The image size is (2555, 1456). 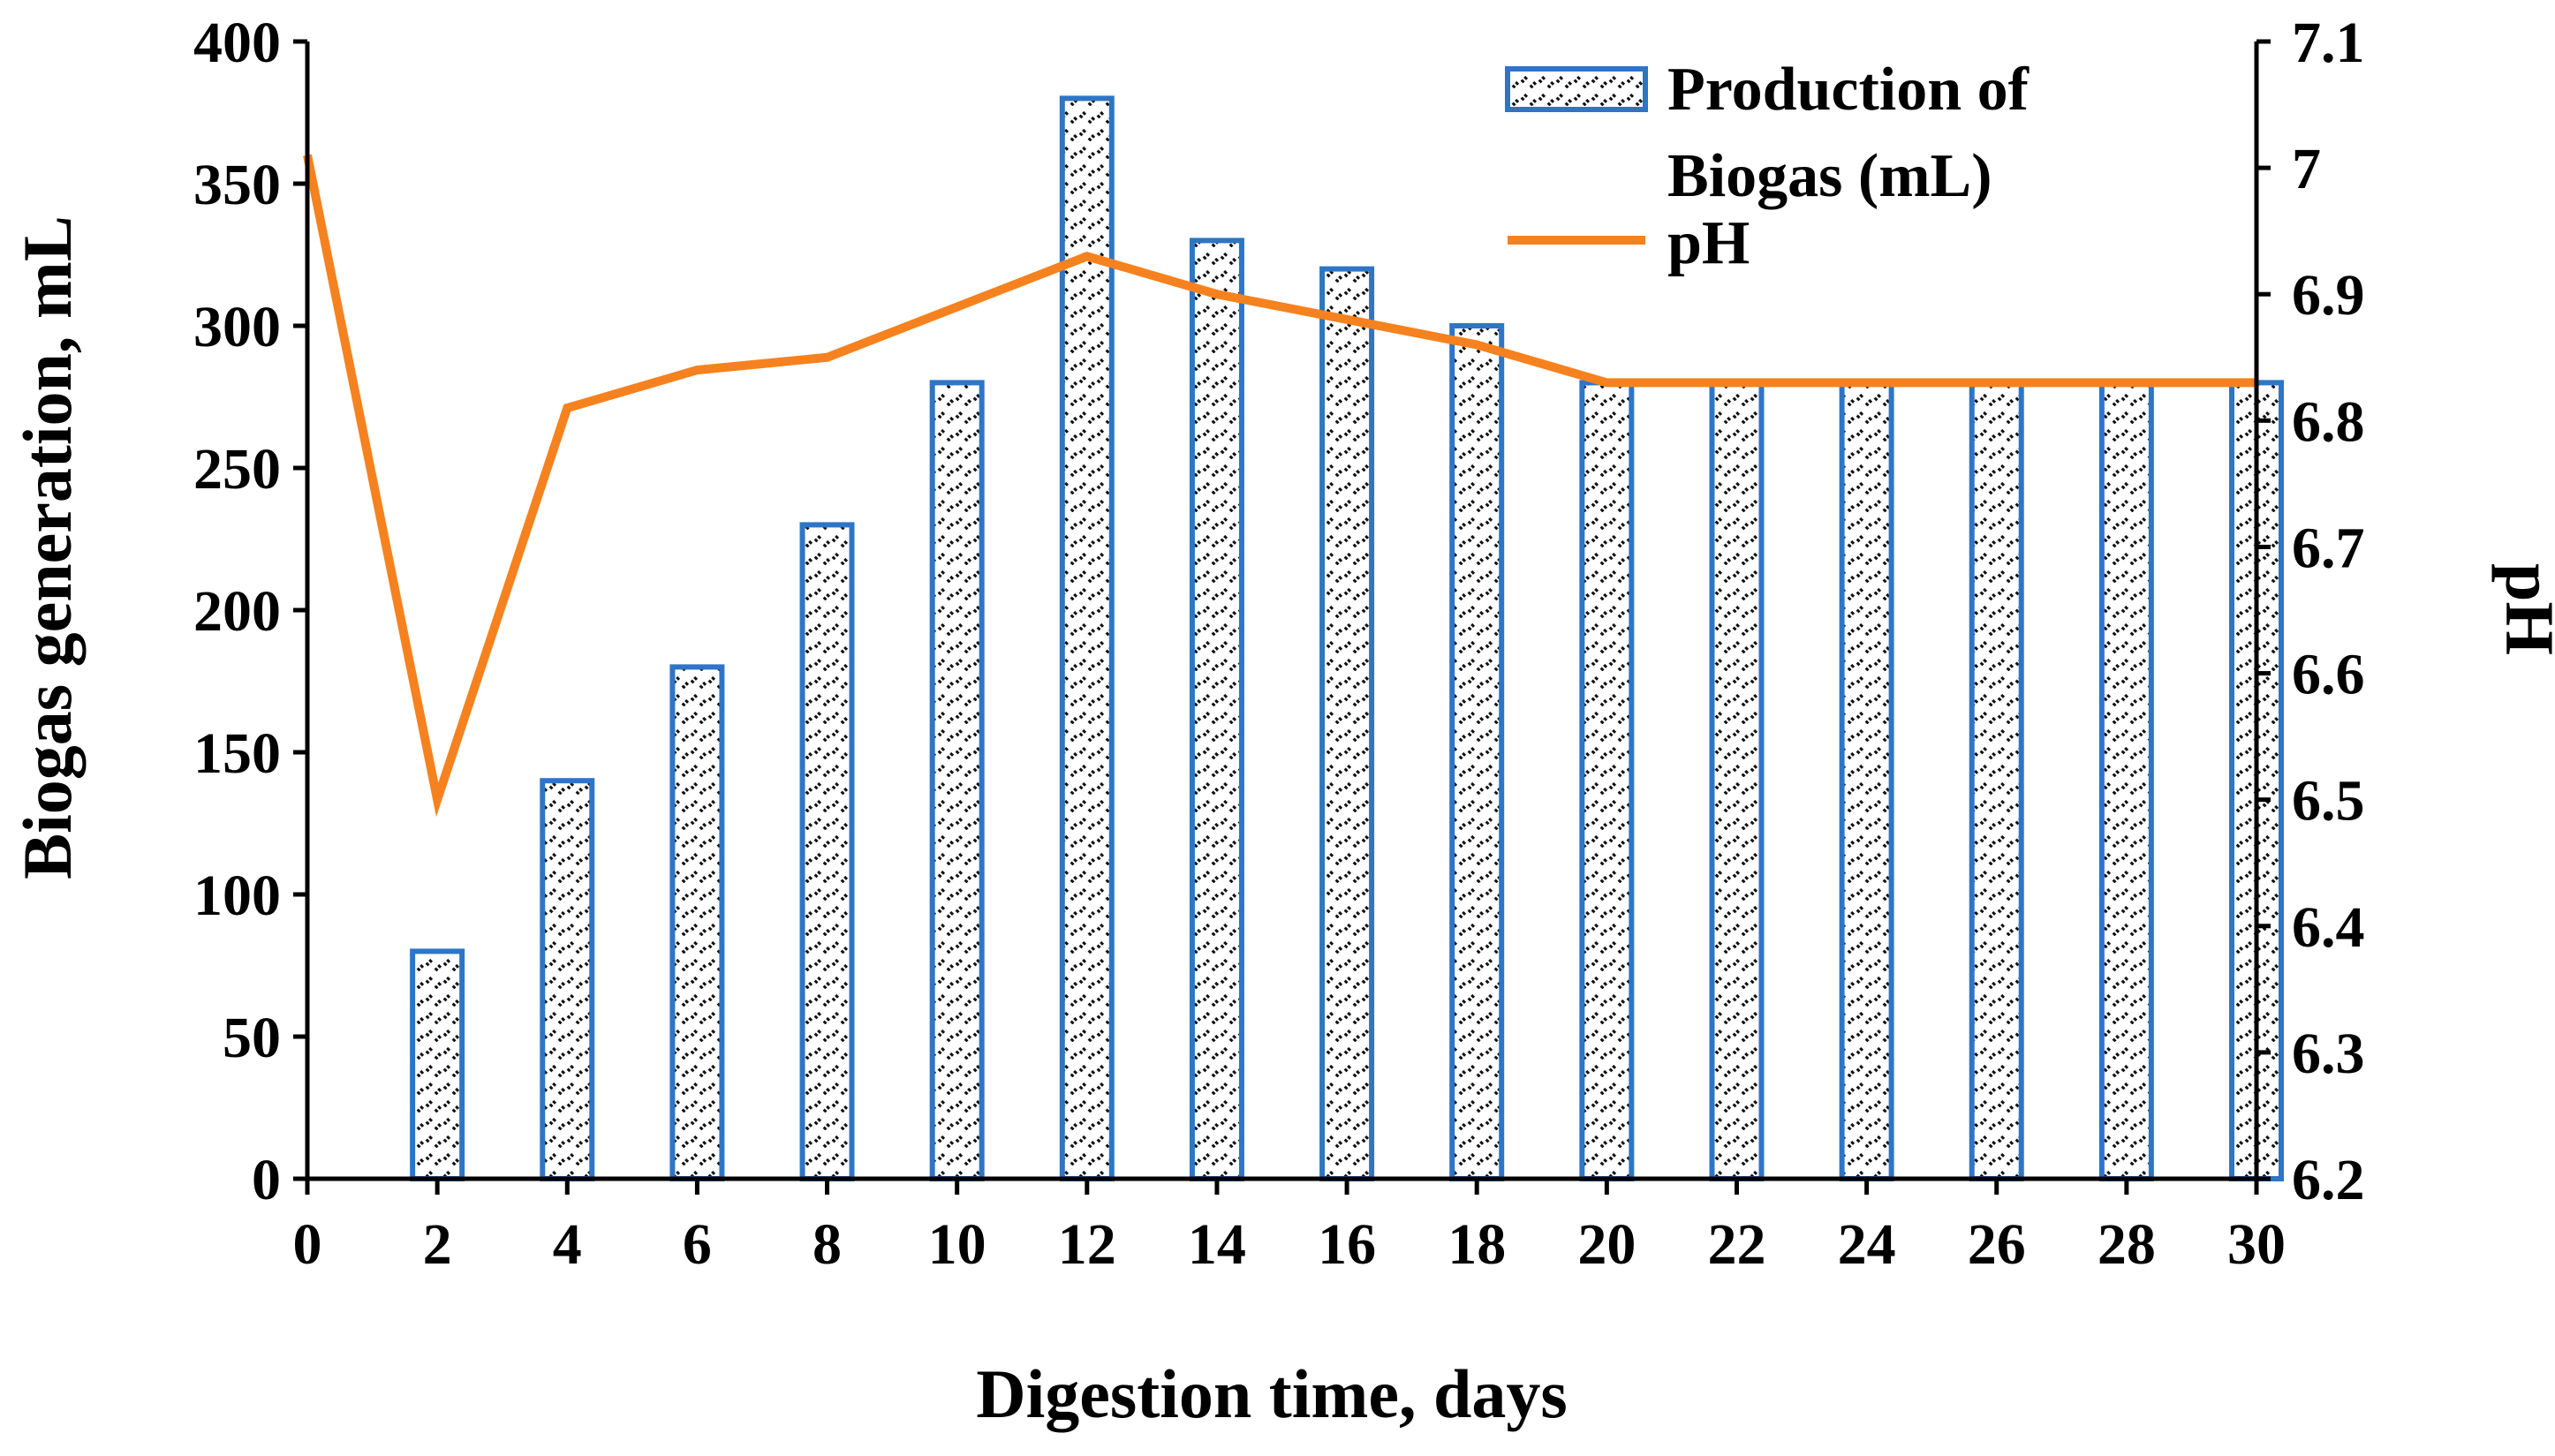 I want to click on x-tick-label: 8, so click(x=828, y=1244).